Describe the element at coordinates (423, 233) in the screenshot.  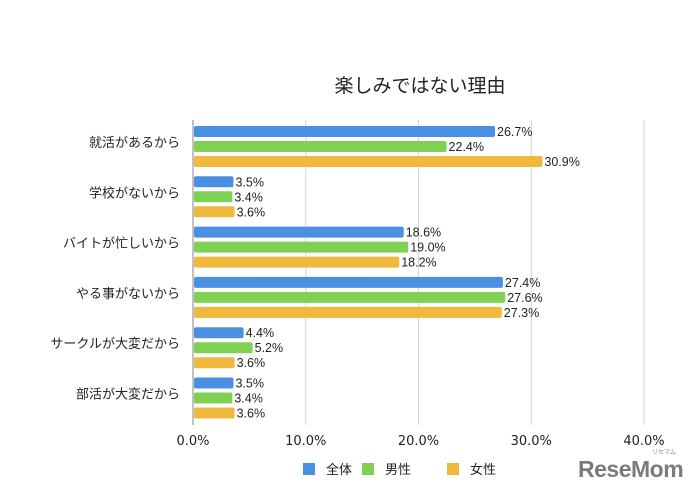
I see `data-label: 18.6%` at that location.